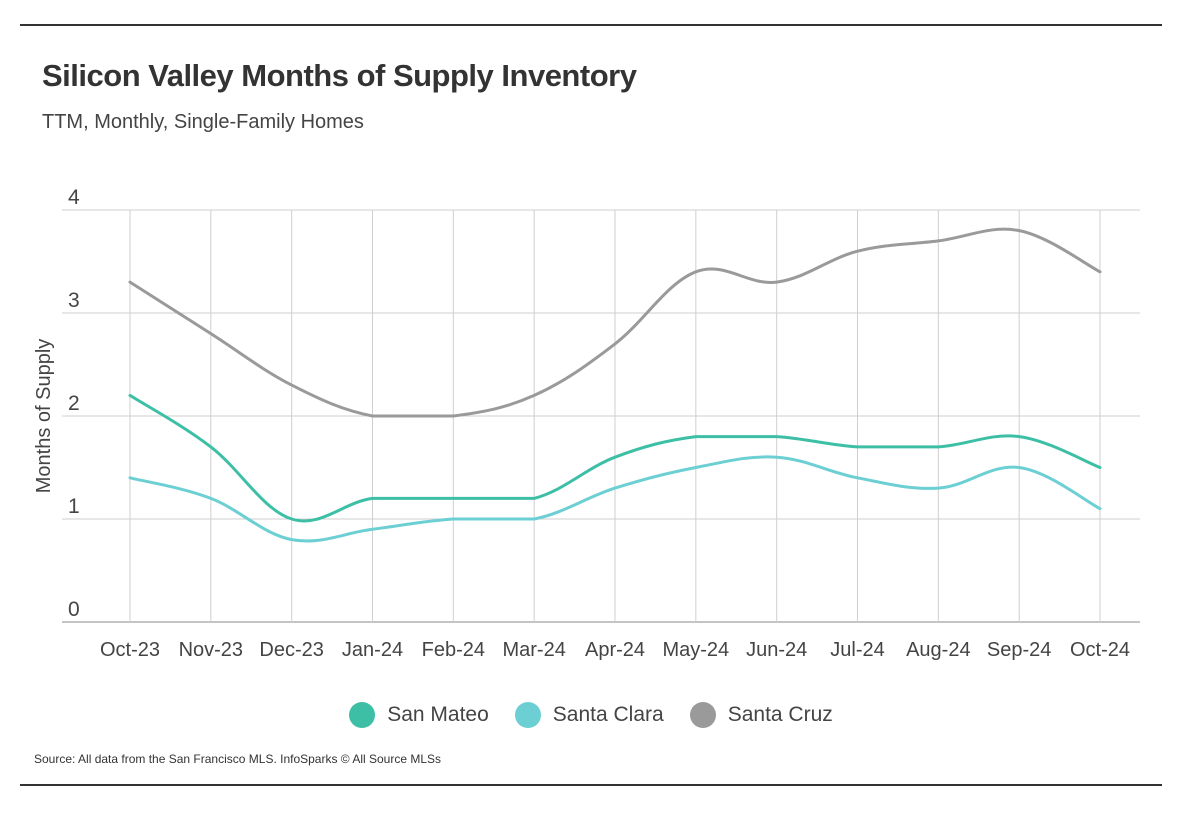  What do you see at coordinates (74, 506) in the screenshot?
I see `y-tick-label: 1` at bounding box center [74, 506].